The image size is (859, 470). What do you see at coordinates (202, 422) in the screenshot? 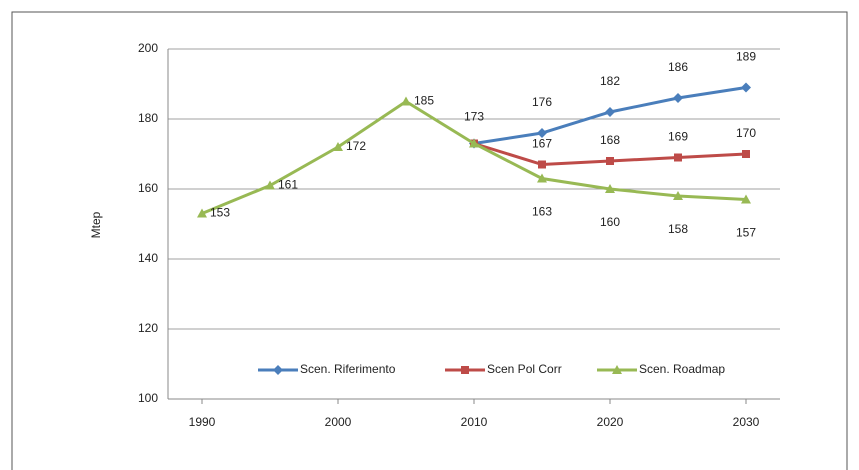
I see `x-tick-label: 1990` at bounding box center [202, 422].